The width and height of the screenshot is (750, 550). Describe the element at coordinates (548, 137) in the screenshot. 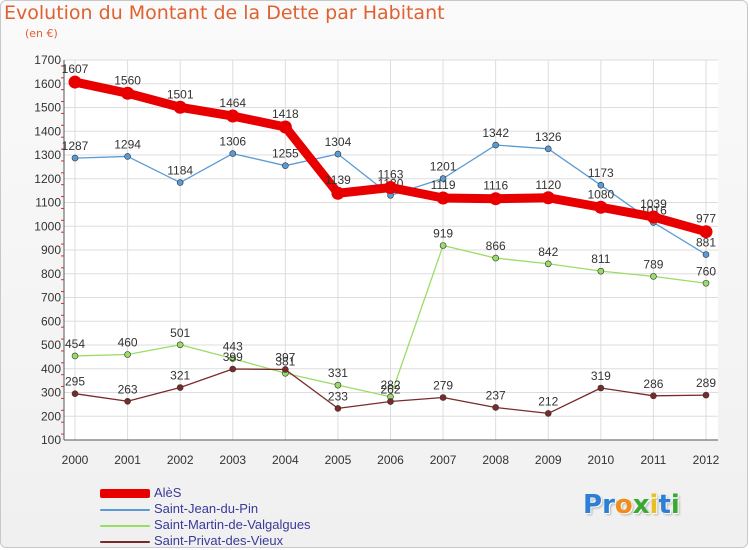

I see `data-label: 1326` at that location.